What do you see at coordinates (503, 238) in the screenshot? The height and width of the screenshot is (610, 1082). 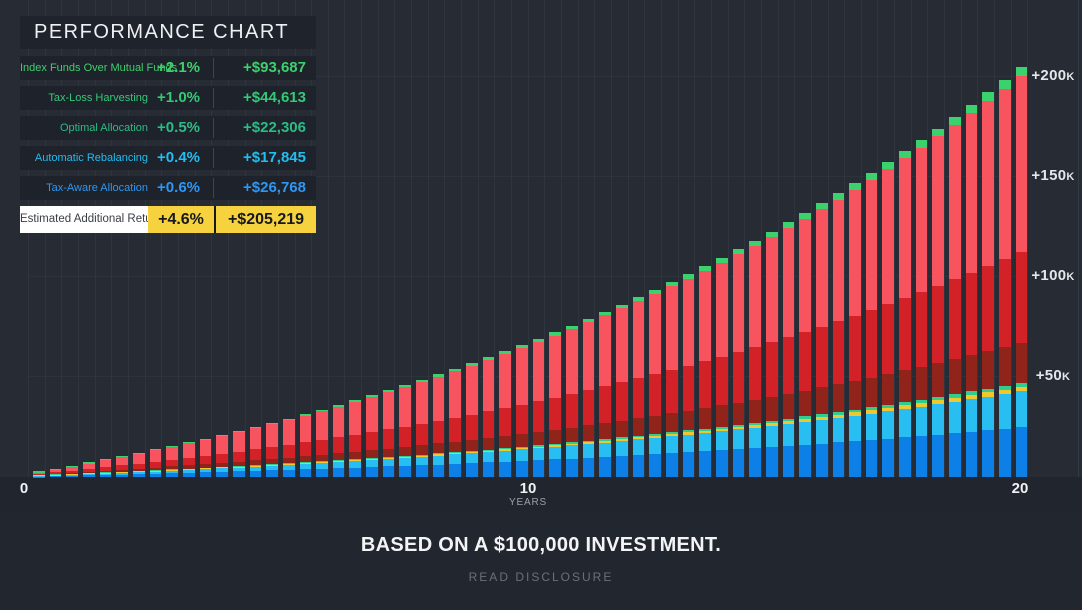 I see `bar-year-9.67` at bounding box center [503, 238].